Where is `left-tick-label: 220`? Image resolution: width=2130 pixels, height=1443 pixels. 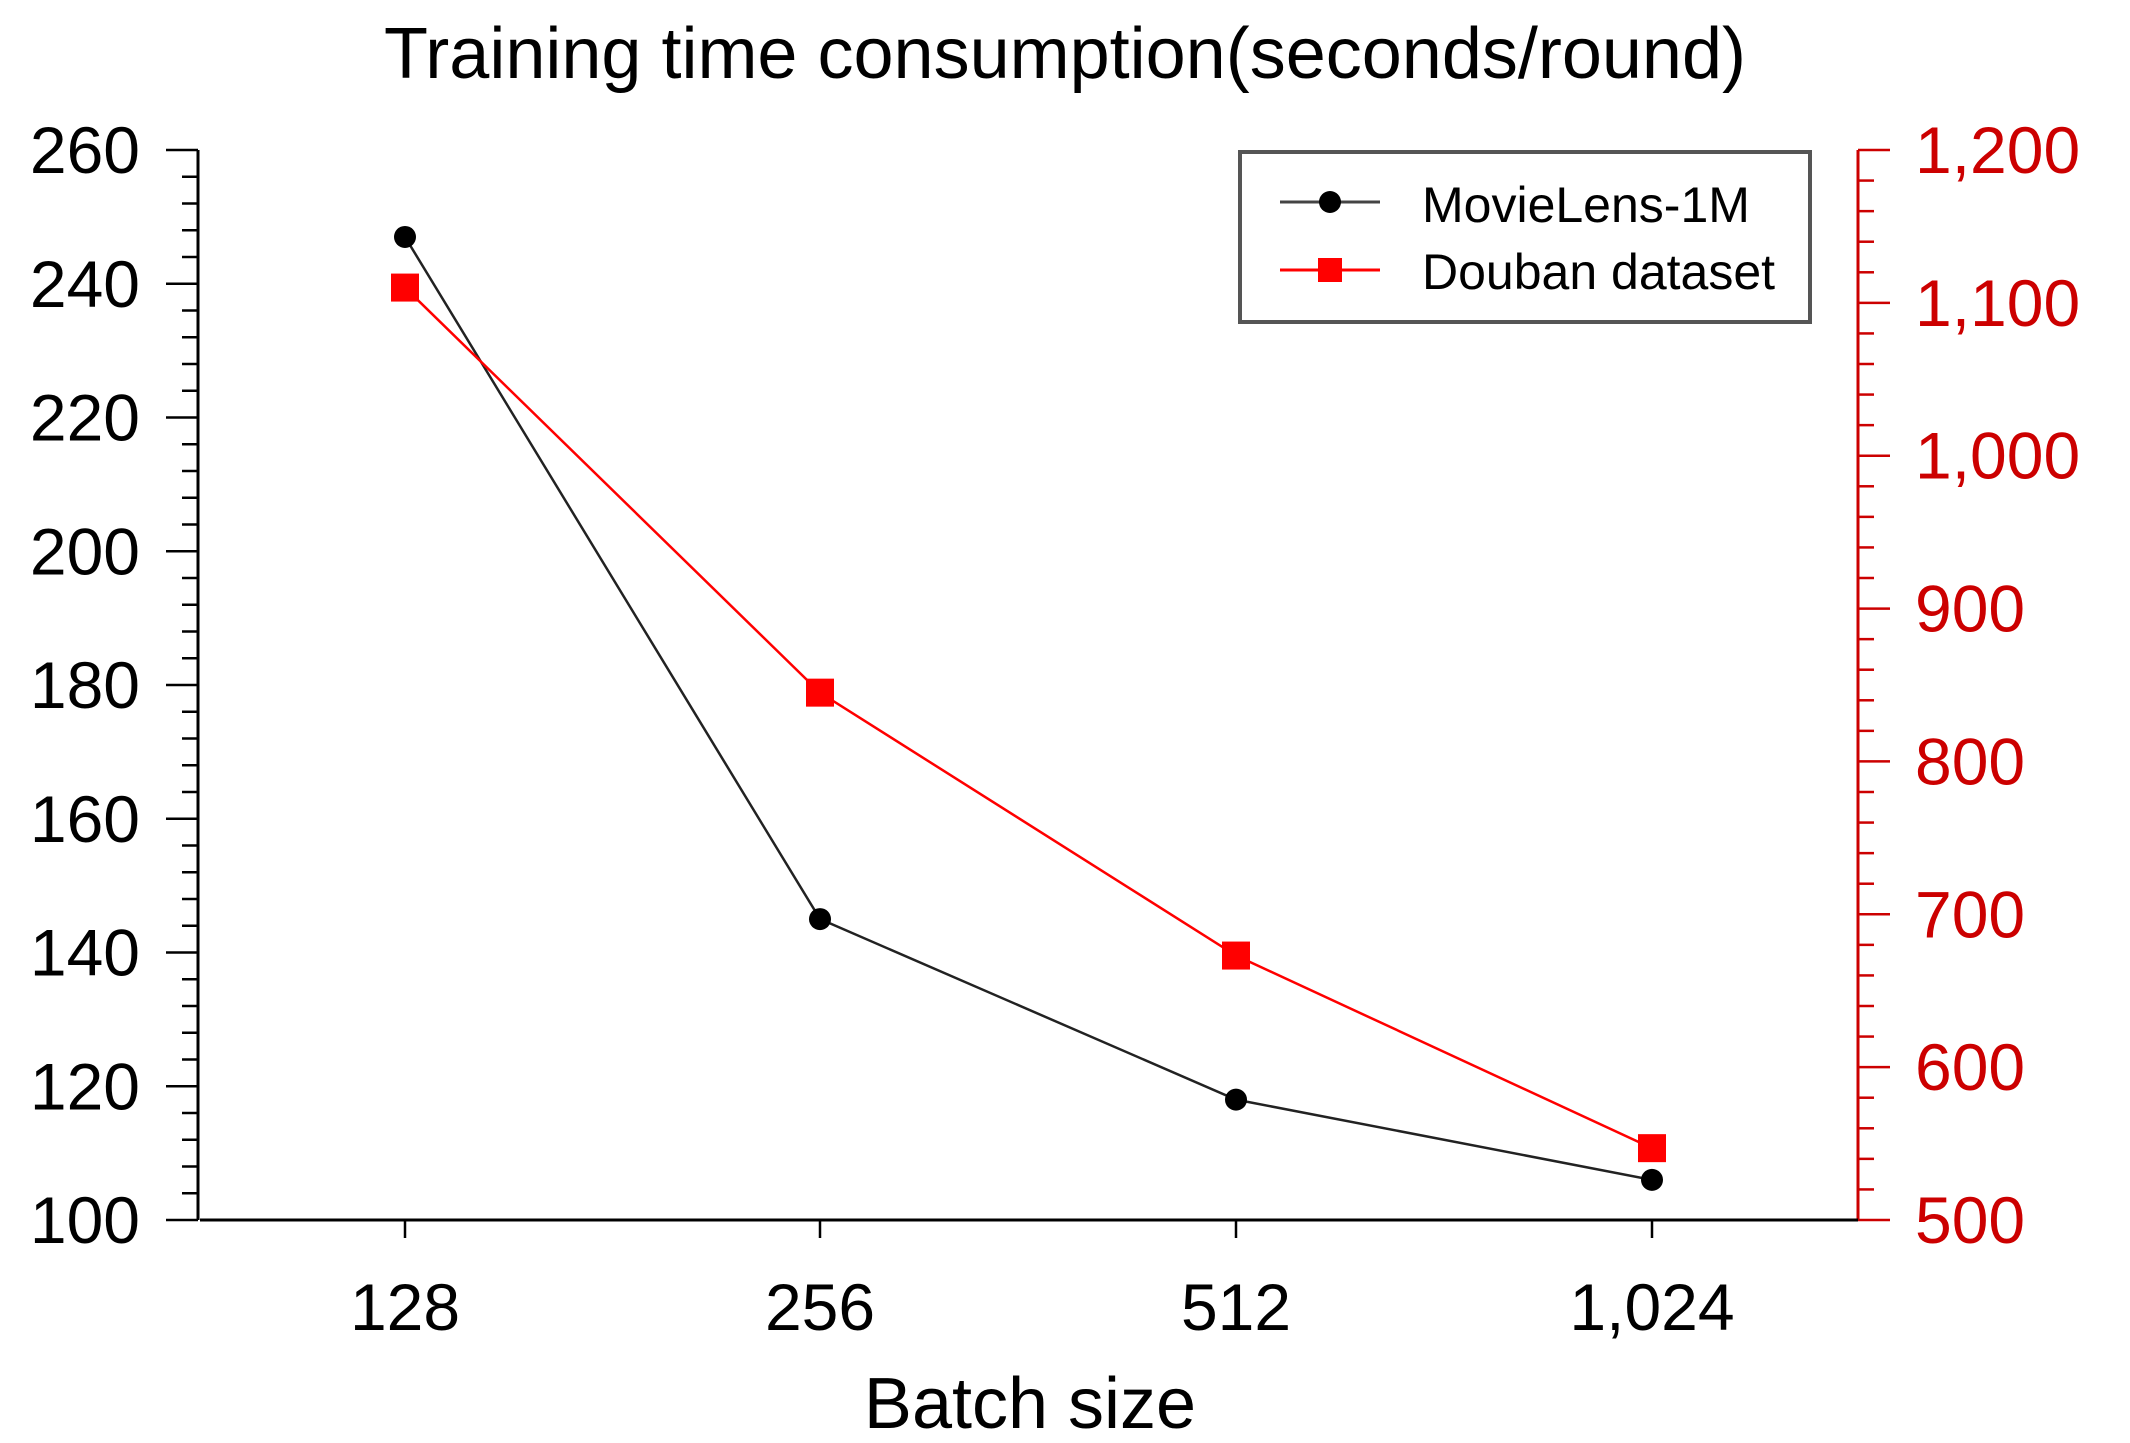 left-tick-label: 220 is located at coordinates (85, 418).